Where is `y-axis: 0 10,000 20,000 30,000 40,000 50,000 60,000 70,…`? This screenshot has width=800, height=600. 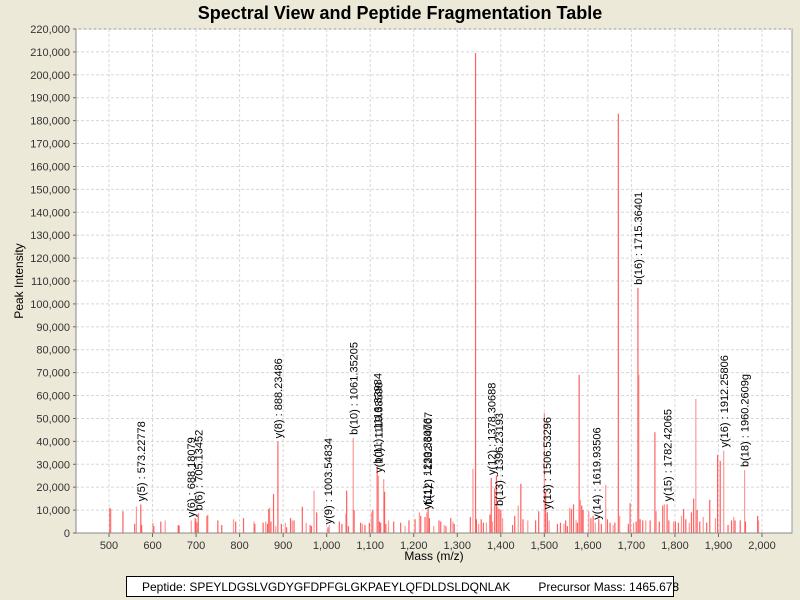 y-axis: 0 10,000 20,000 30,000 40,000 50,000 60,000 70,… is located at coordinates (53, 282).